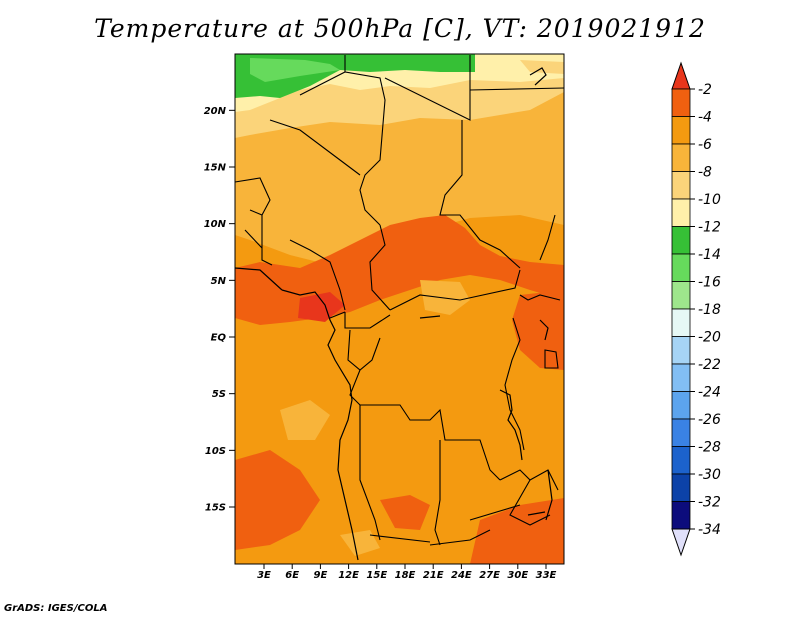  I want to click on lon-label: 33E, so click(546, 575).